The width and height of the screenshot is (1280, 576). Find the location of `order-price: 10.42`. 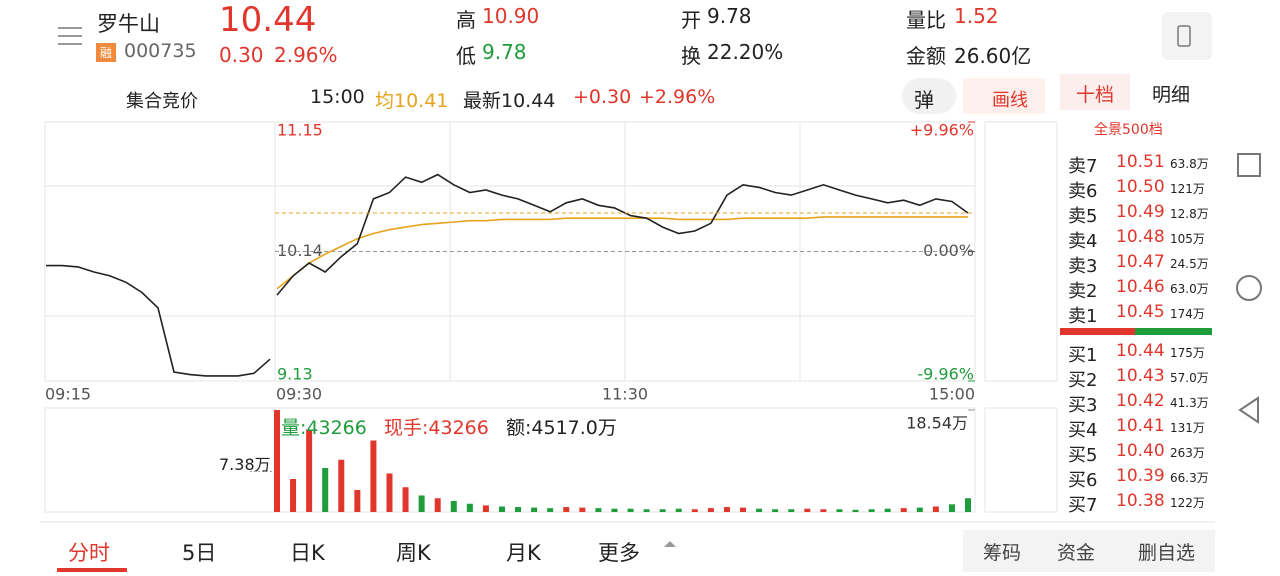

order-price: 10.42 is located at coordinates (1140, 401).